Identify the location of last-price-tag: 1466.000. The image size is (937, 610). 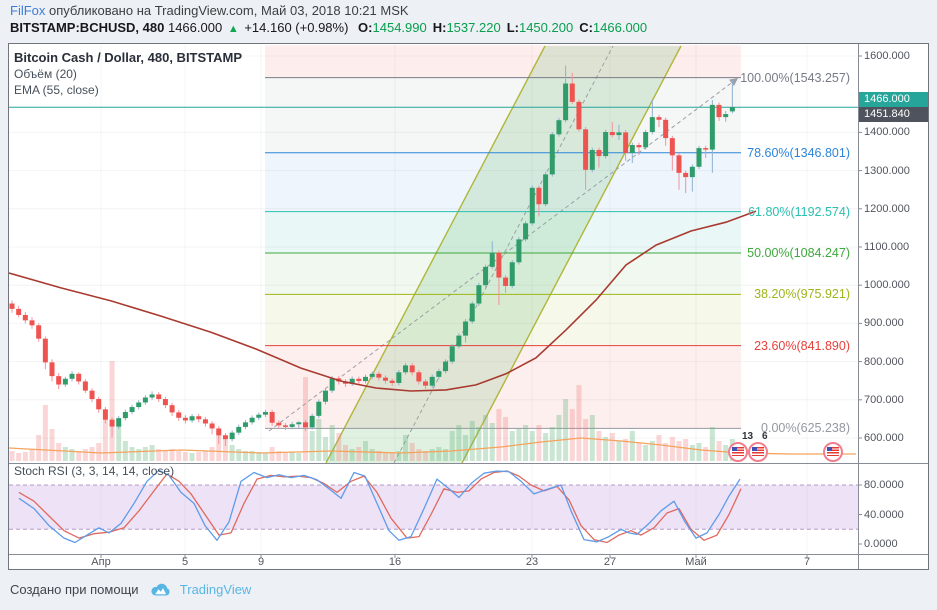
(893, 99).